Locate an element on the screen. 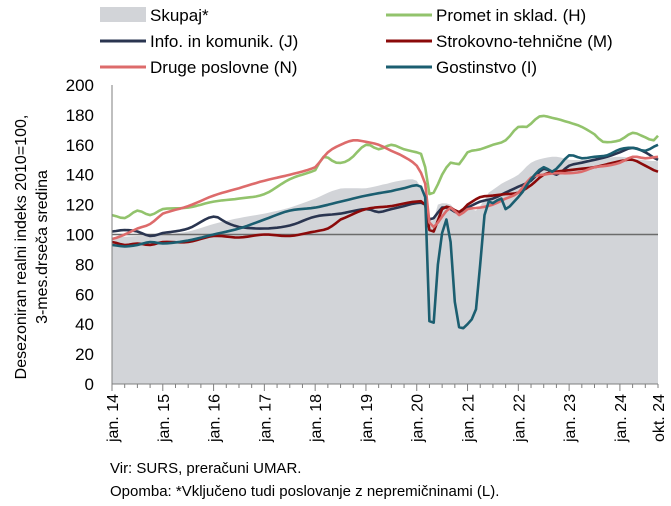  x-tick-label: jan. 19 is located at coordinates (367, 418).